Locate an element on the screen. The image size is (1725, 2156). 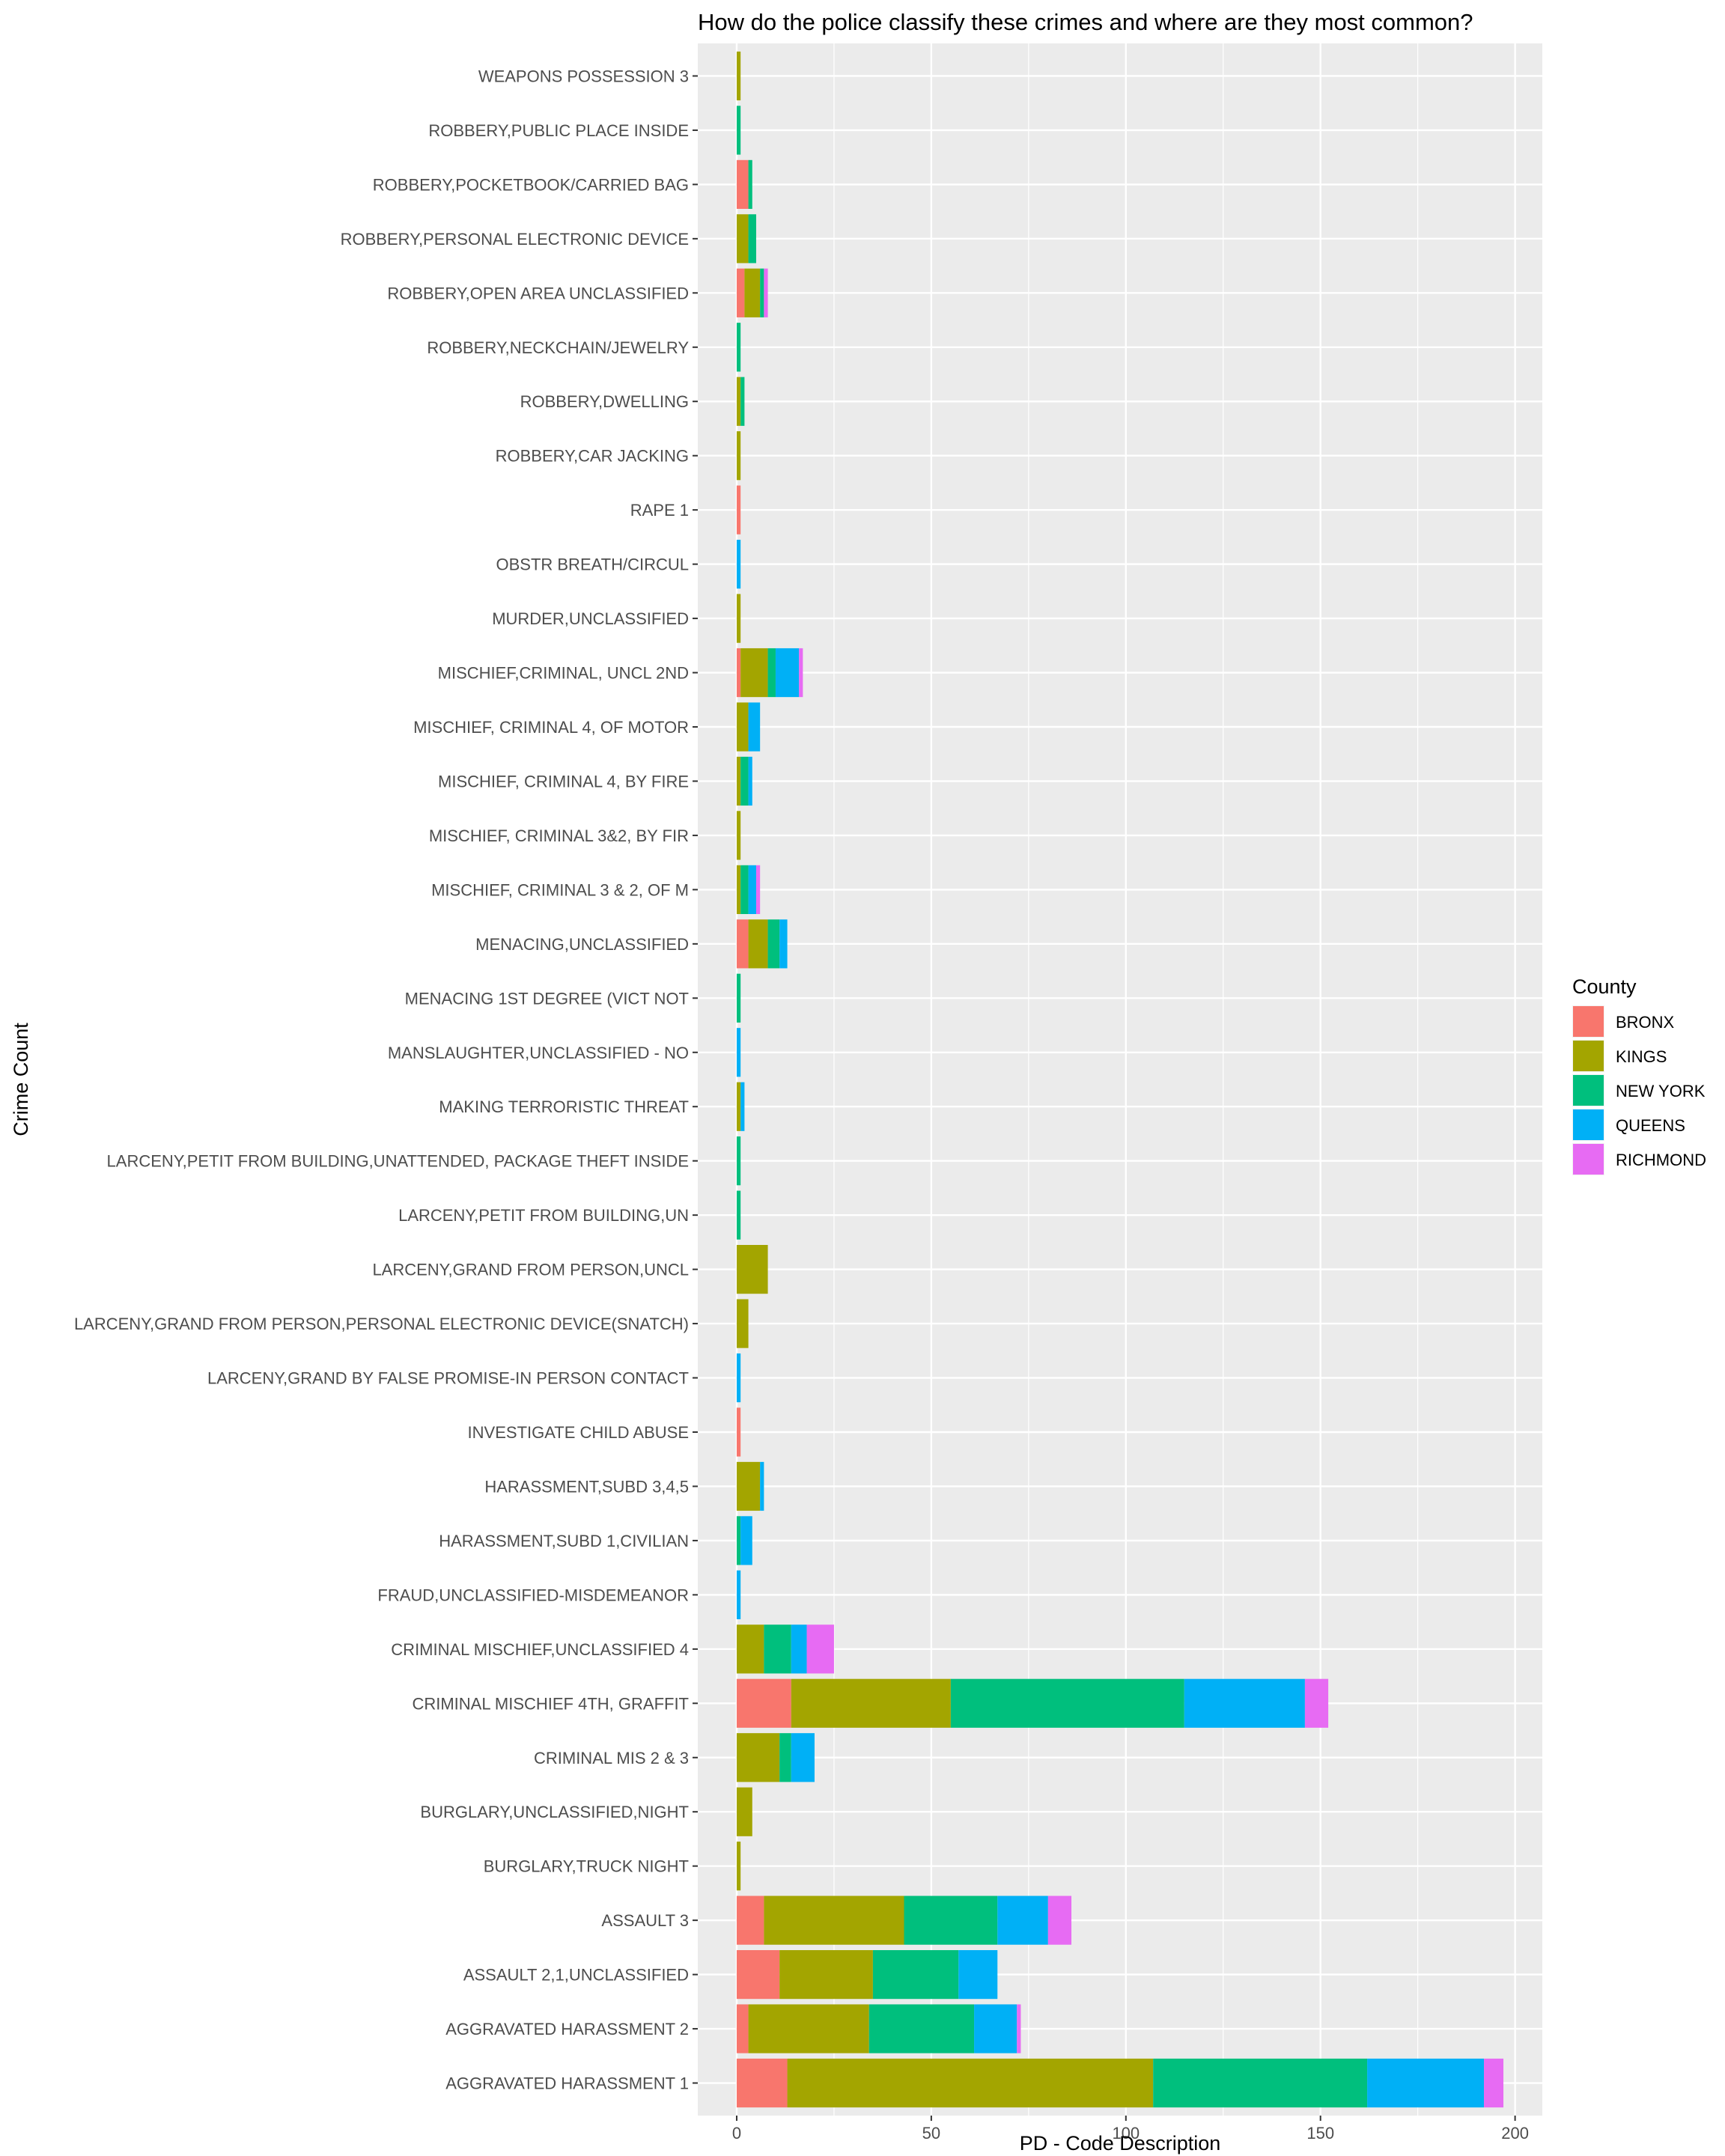
category-label: AGGRAVATED HARASSMENT 1 is located at coordinates (567, 2083).